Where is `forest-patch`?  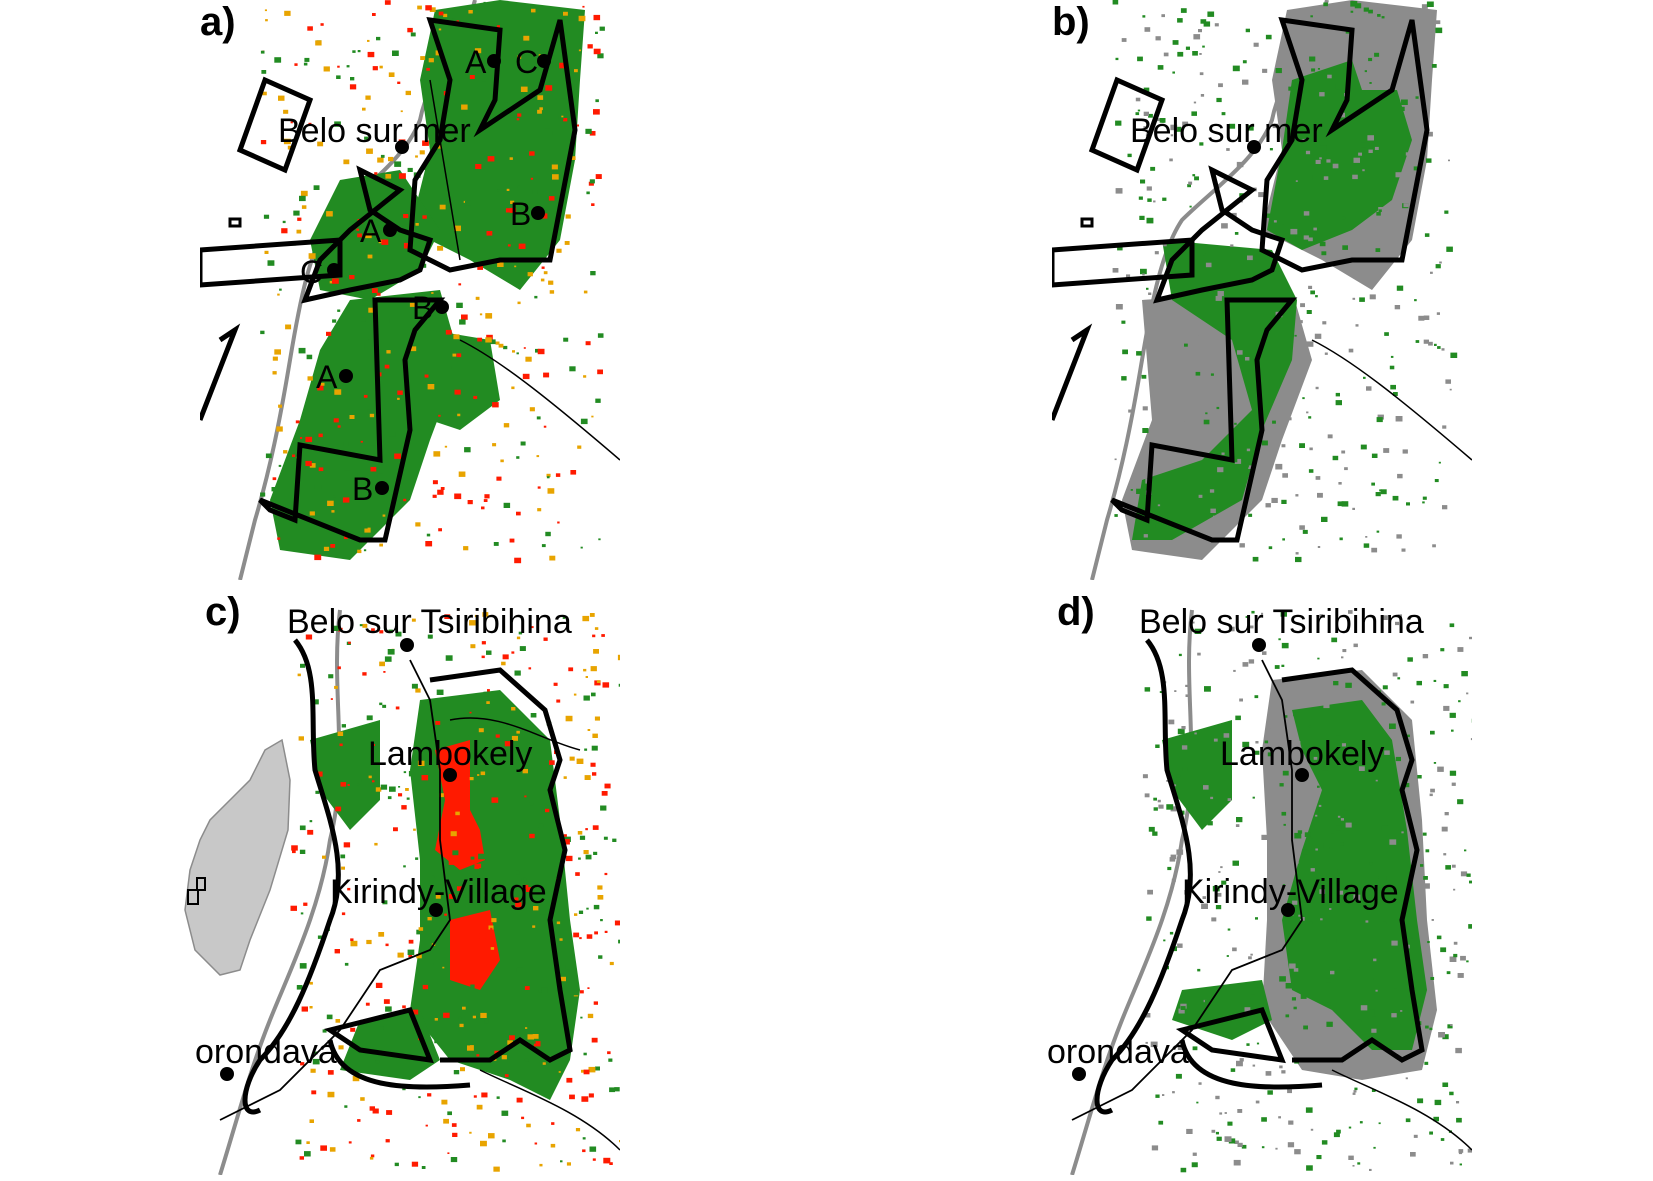
forest-patch is located at coordinates (365, 425).